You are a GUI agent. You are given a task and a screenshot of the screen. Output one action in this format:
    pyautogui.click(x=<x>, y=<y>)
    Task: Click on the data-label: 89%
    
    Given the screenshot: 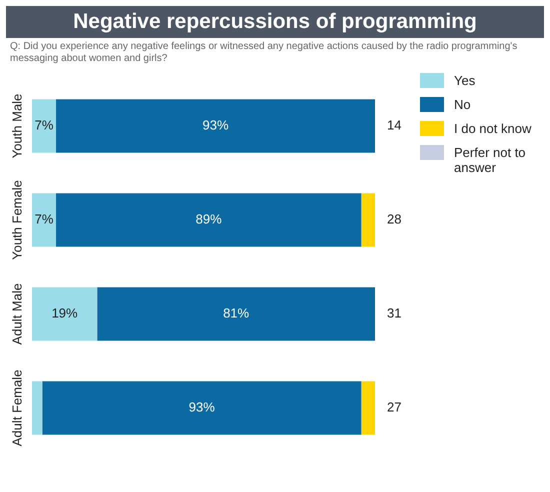 What is the action you would take?
    pyautogui.click(x=209, y=219)
    